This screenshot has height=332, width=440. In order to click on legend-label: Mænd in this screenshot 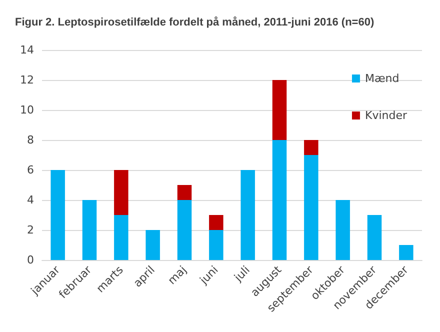, I will do `click(382, 78)`.